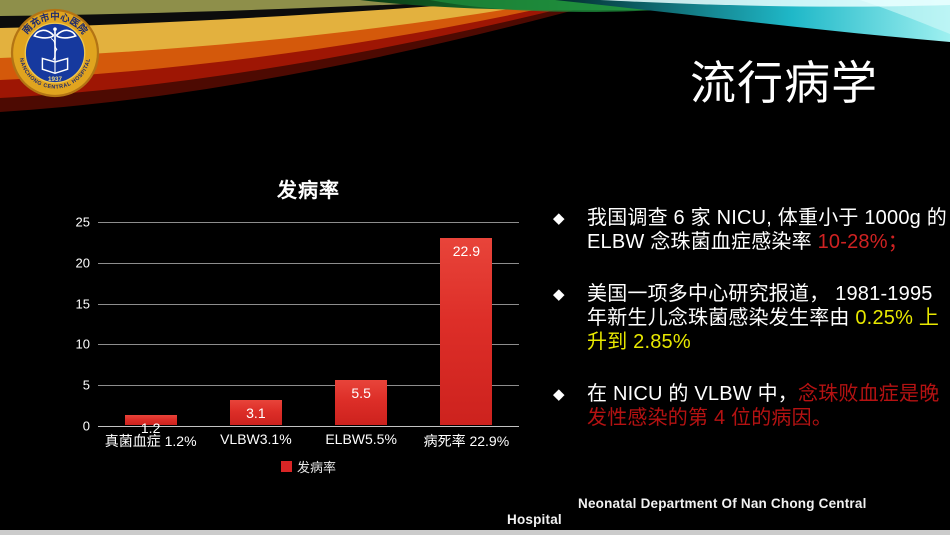 The image size is (950, 535). Describe the element at coordinates (316, 467) in the screenshot. I see `legend-label: 发病率` at that location.